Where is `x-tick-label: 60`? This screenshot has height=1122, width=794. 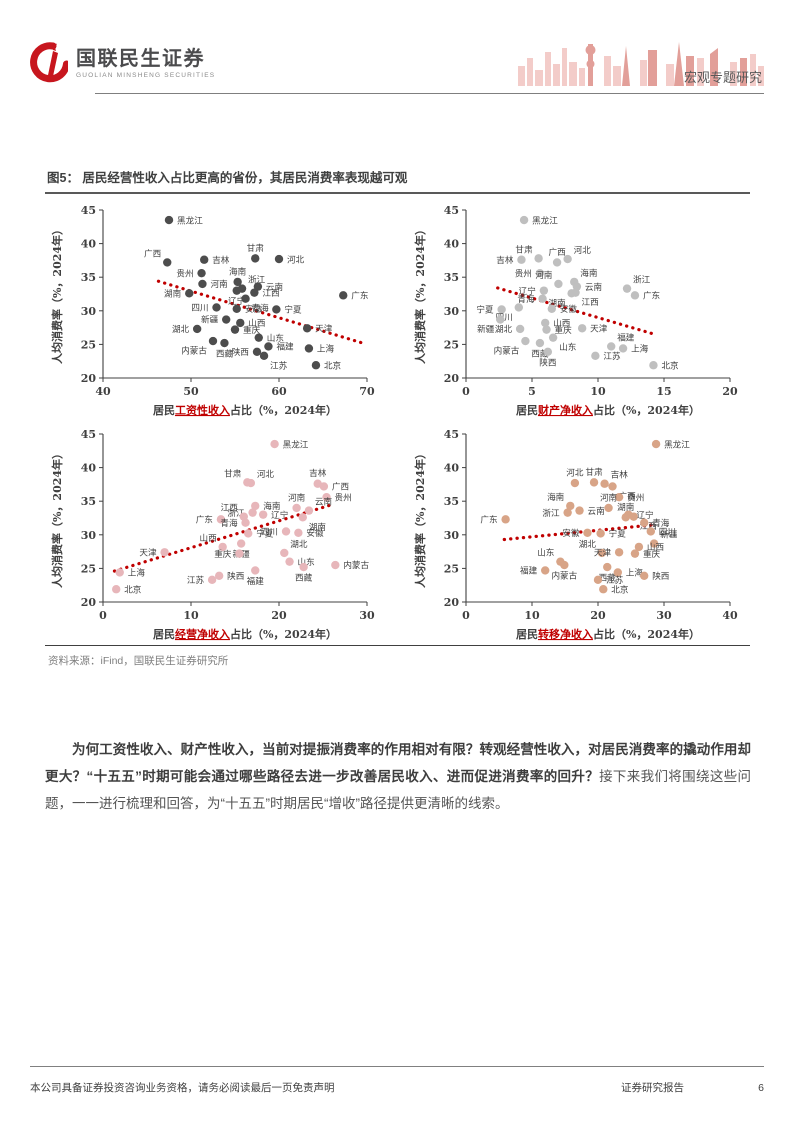 x-tick-label: 60 is located at coordinates (279, 391).